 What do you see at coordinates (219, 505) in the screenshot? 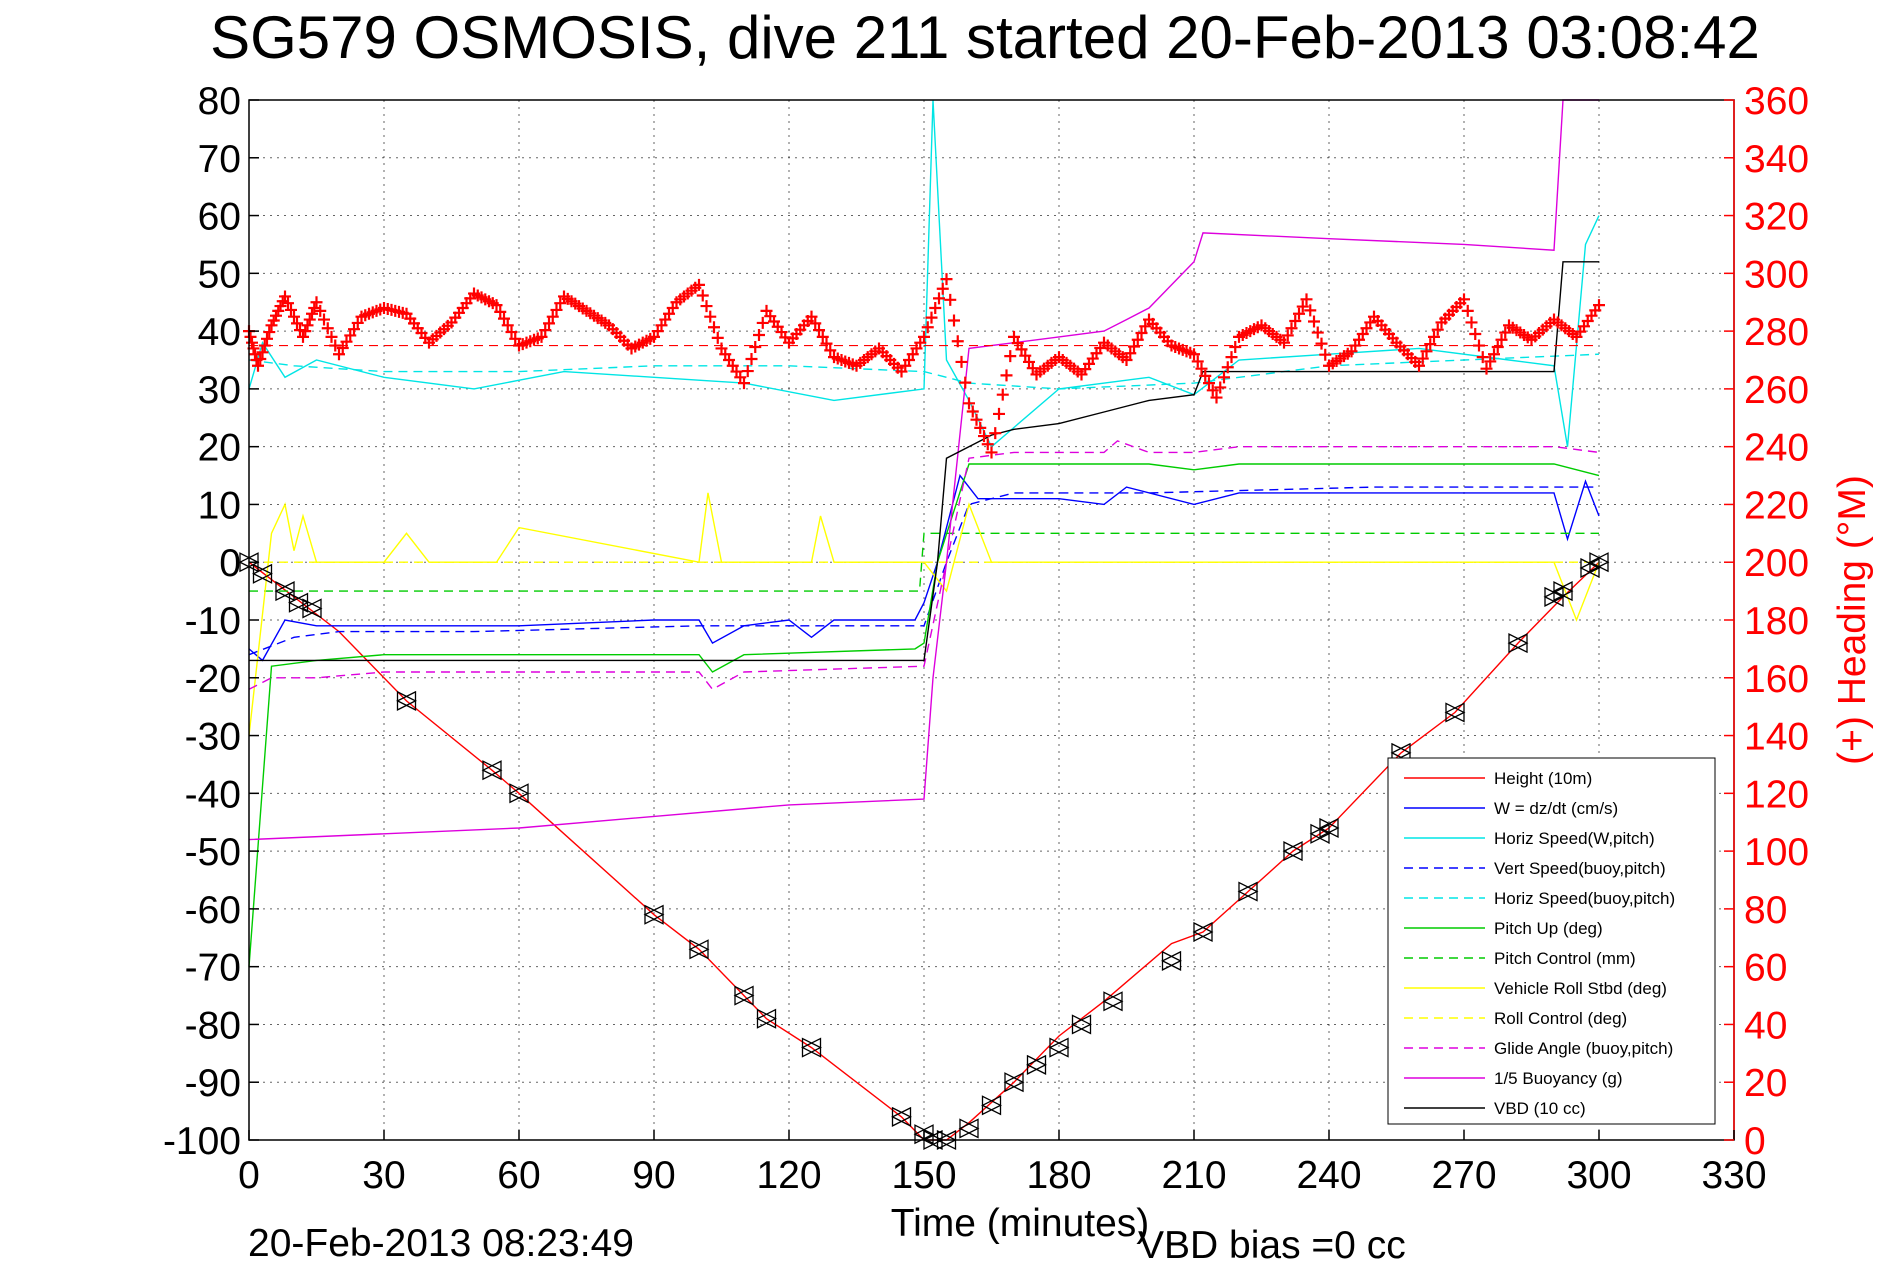
I see `y-tick-label: 10` at bounding box center [219, 505].